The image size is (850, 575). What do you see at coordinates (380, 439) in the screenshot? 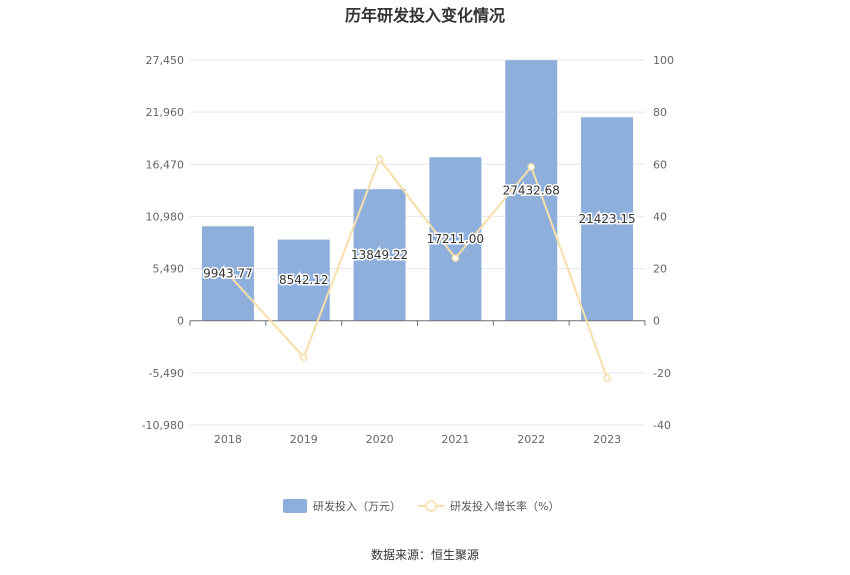
I see `x-tick-label: 2020` at bounding box center [380, 439].